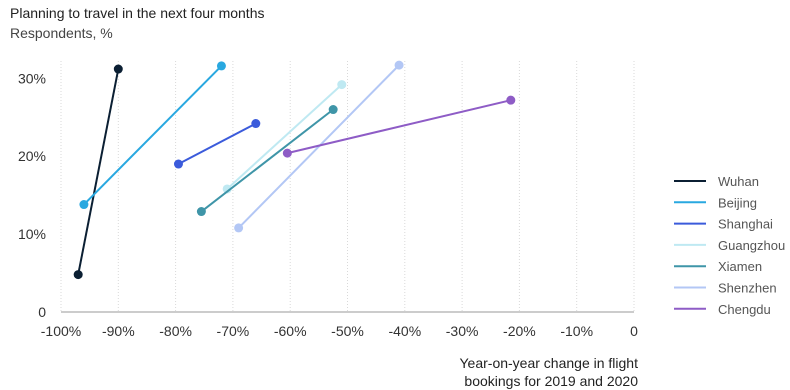  What do you see at coordinates (290, 331) in the screenshot?
I see `x-tick-label: -60%` at bounding box center [290, 331].